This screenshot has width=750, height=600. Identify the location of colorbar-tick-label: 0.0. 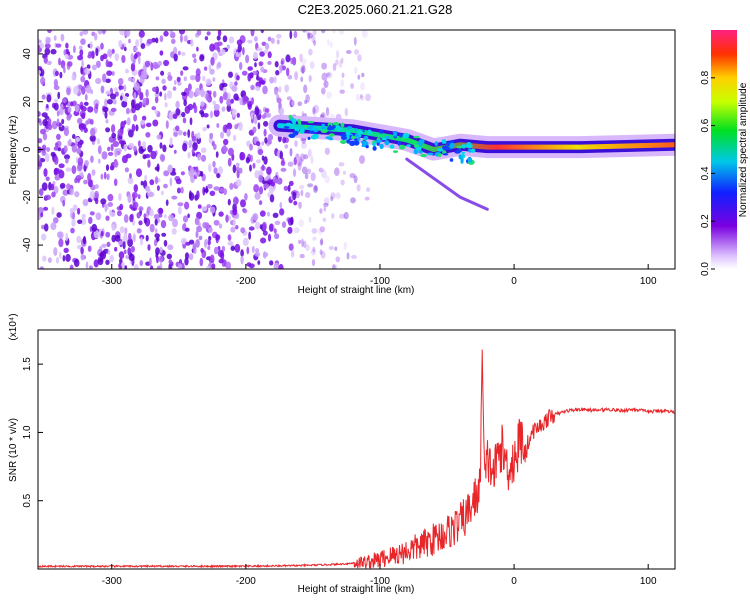
(705, 269).